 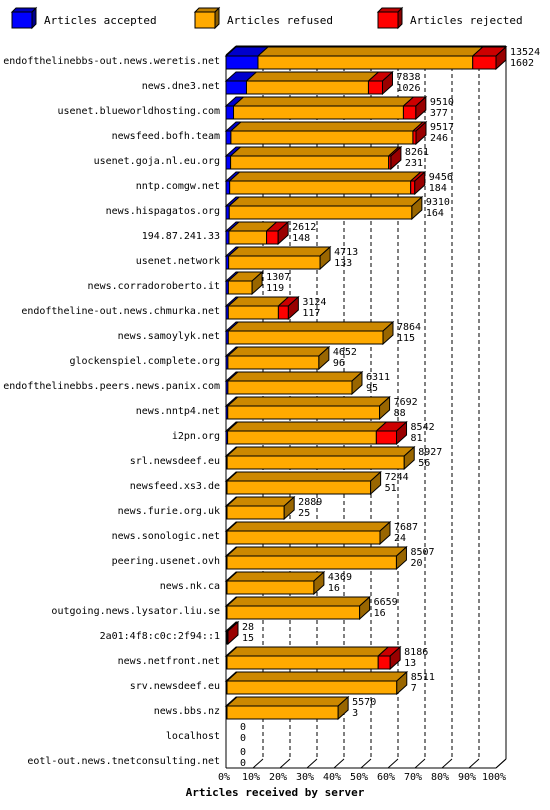 I want to click on count-total-label: 8511, so click(x=423, y=677).